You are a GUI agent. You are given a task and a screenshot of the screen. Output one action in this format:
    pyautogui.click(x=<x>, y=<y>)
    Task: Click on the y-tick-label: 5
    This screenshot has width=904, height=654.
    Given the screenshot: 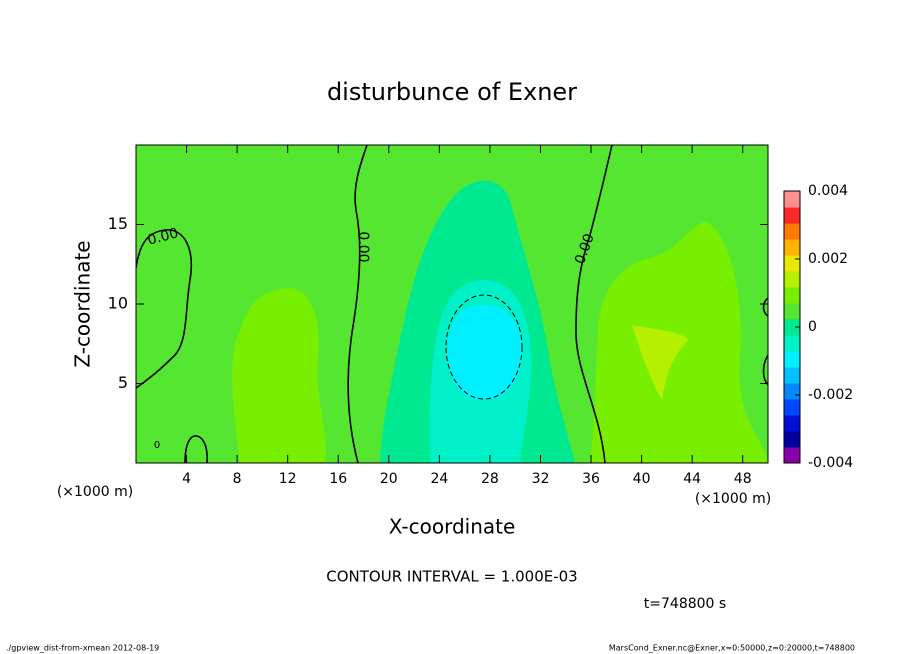 What is the action you would take?
    pyautogui.click(x=123, y=382)
    